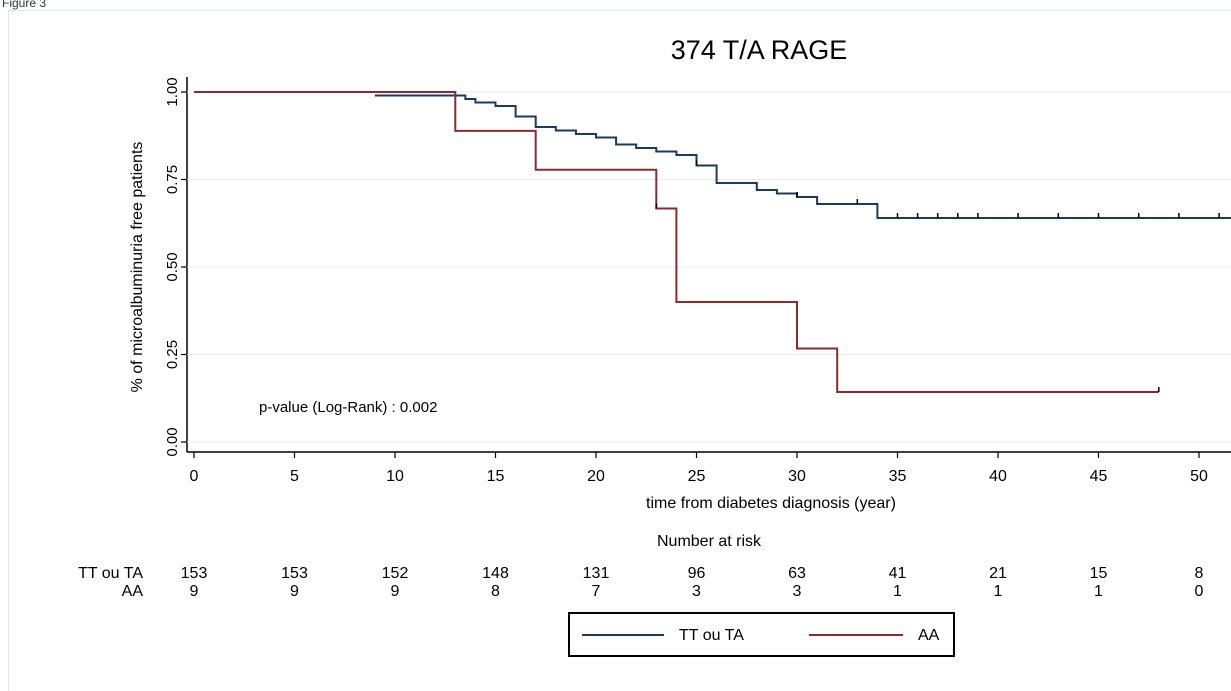  What do you see at coordinates (110, 573) in the screenshot?
I see `risk-row-label: TT ou TA` at bounding box center [110, 573].